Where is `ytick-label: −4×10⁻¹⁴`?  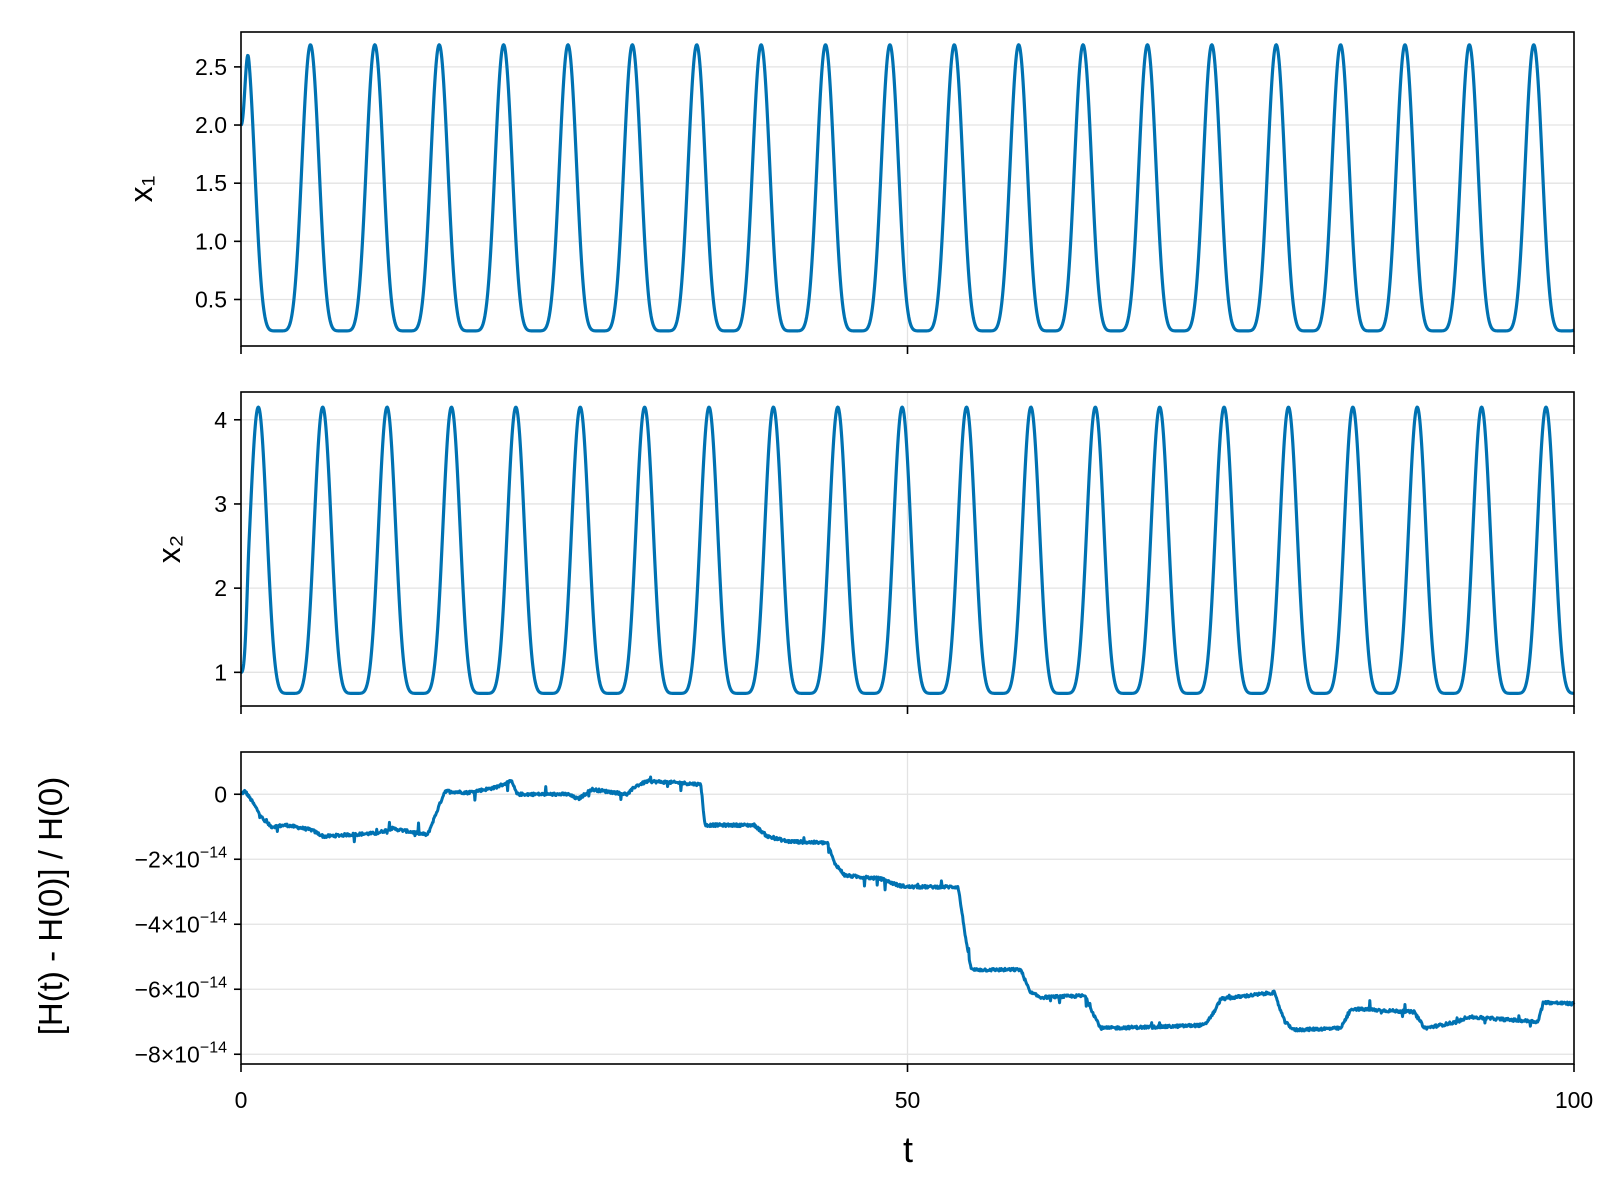
ytick-label: −4×10⁻¹⁴ is located at coordinates (181, 923).